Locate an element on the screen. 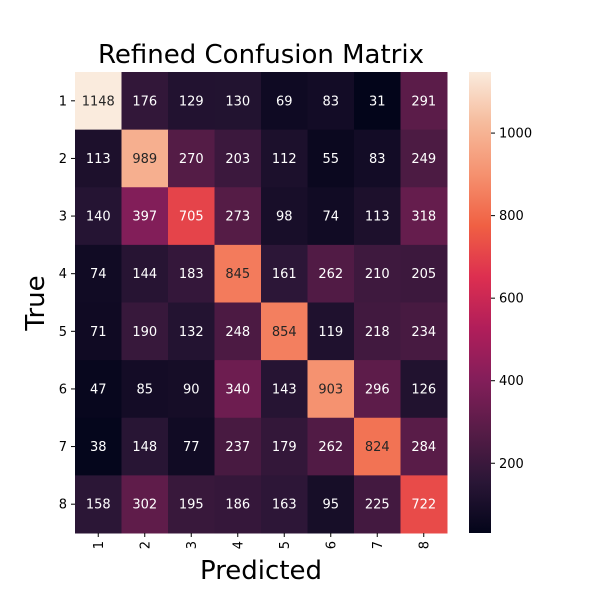 The width and height of the screenshot is (600, 604). heatmap-cell-label: 248 is located at coordinates (237, 332).